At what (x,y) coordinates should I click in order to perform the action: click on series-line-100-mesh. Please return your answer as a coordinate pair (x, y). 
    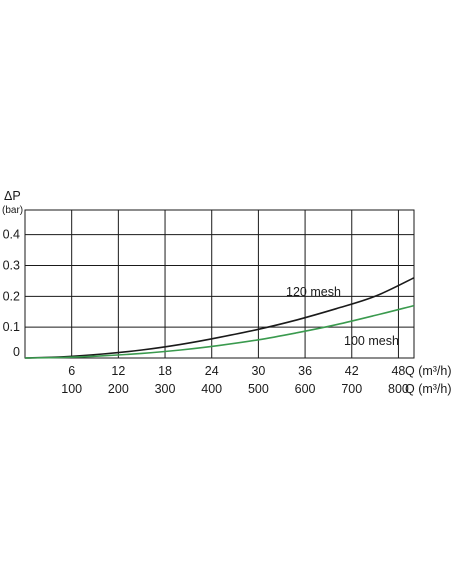
    Looking at the image, I should click on (219, 331).